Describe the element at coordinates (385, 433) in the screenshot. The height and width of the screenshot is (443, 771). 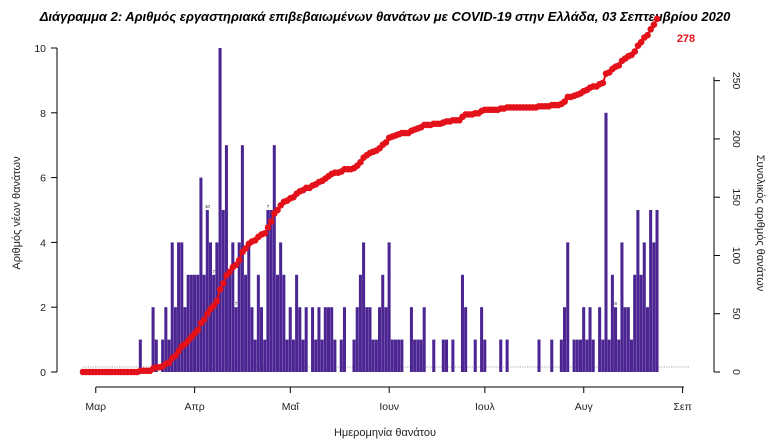
I see `x-axis-label: Ημερομηνία θανάτου` at that location.